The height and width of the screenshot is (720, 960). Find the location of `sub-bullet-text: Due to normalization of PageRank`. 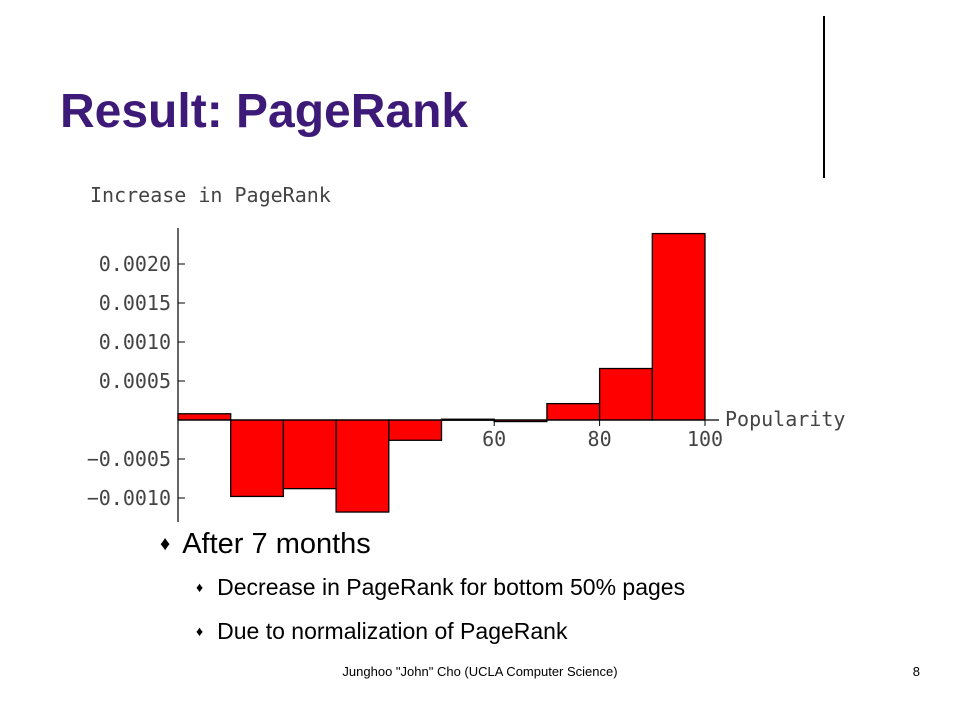

sub-bullet-text: Due to normalization of PageRank is located at coordinates (392, 631).